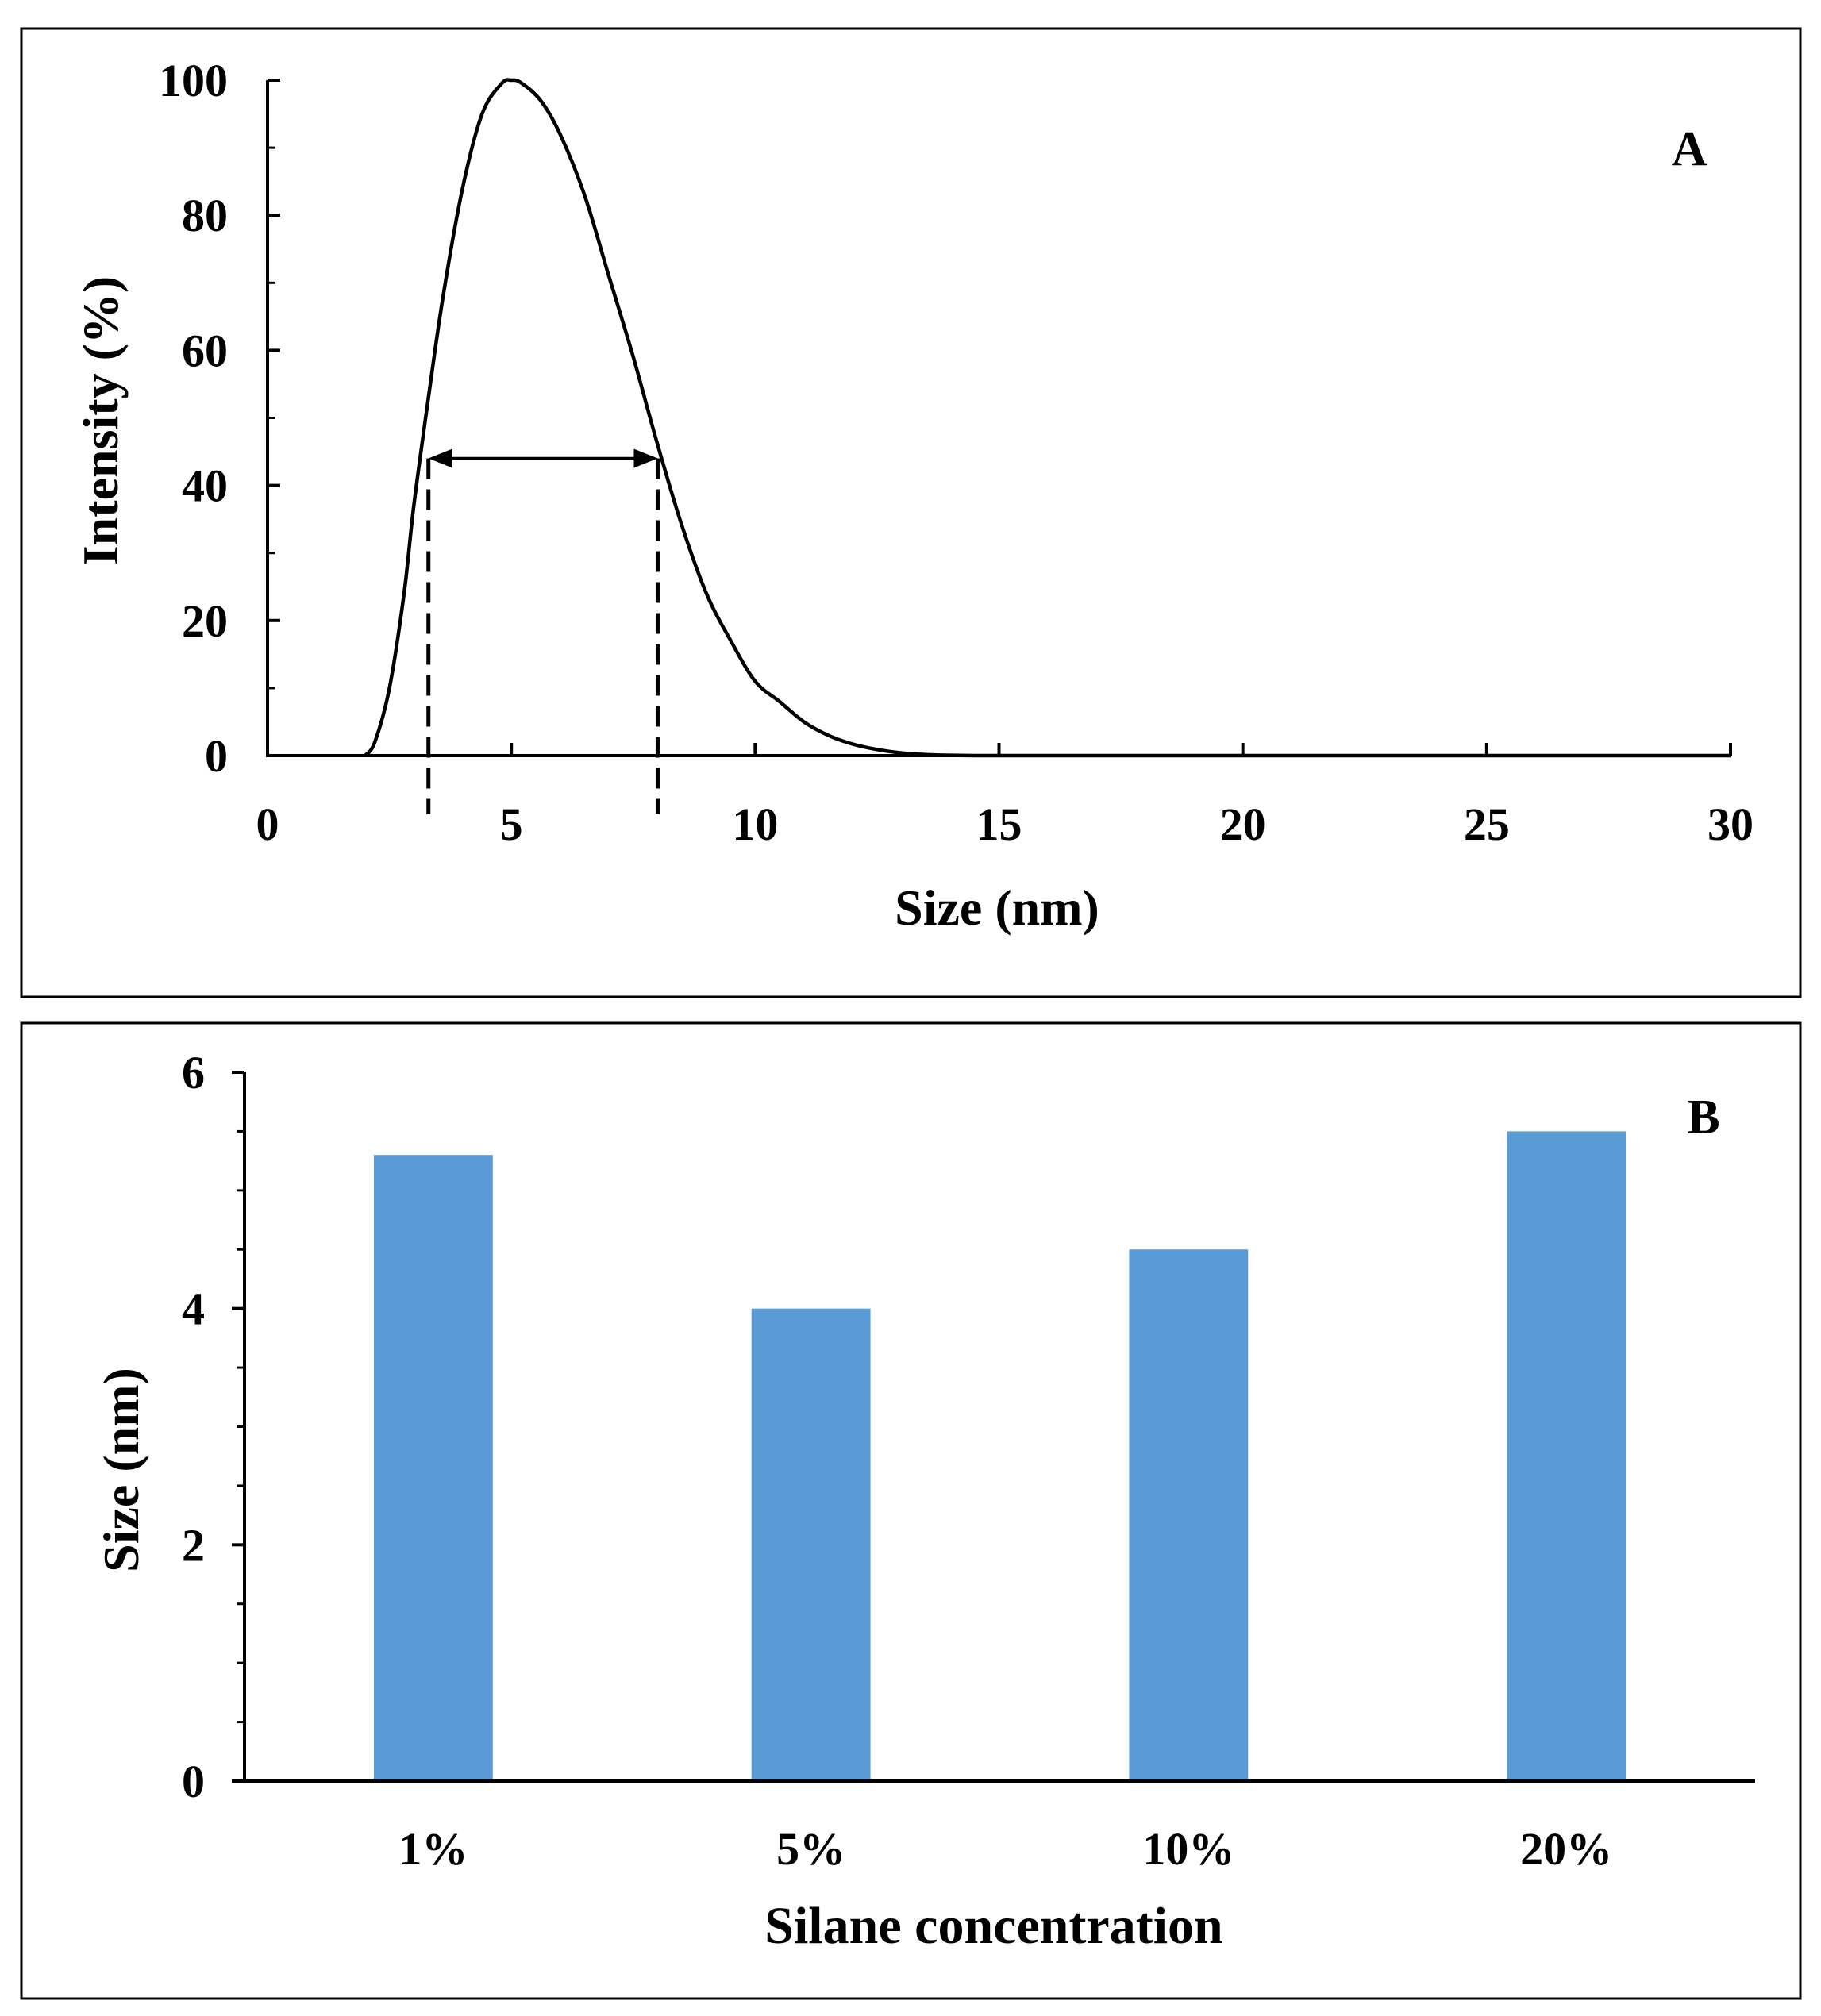 This screenshot has width=1821, height=2016. What do you see at coordinates (205, 486) in the screenshot?
I see `panel-a-y-tick-label: 40` at bounding box center [205, 486].